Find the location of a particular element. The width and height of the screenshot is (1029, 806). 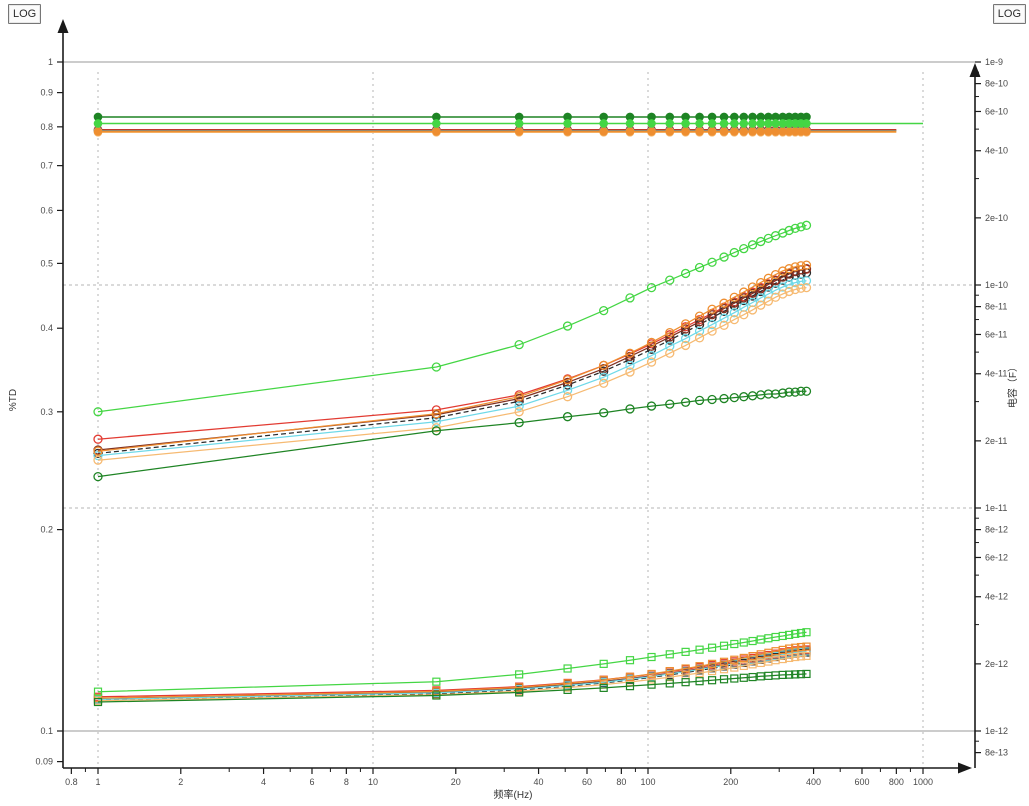

y-right-tick-label: 4e-10 is located at coordinates (996, 151).